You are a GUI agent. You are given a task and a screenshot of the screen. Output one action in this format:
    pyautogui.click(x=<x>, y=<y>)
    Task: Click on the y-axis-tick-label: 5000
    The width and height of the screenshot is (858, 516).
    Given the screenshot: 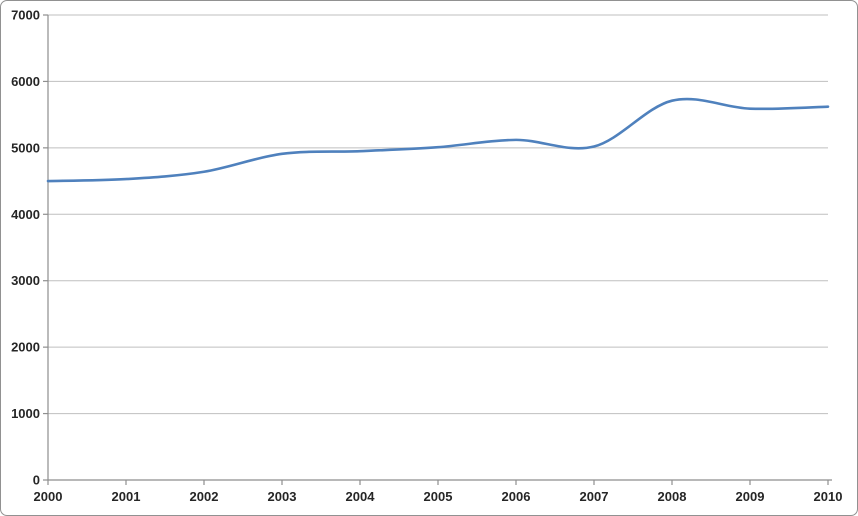 What is the action you would take?
    pyautogui.click(x=25, y=147)
    